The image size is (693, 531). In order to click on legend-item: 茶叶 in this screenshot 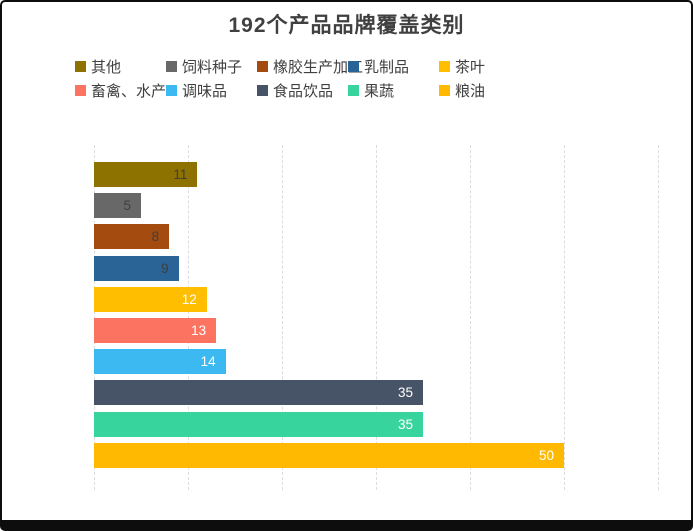, I will do `click(484, 67)`.